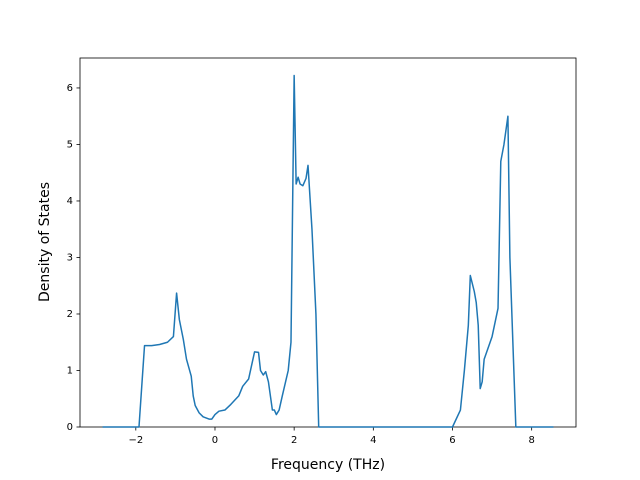  I want to click on x-tick-label: 2, so click(294, 440).